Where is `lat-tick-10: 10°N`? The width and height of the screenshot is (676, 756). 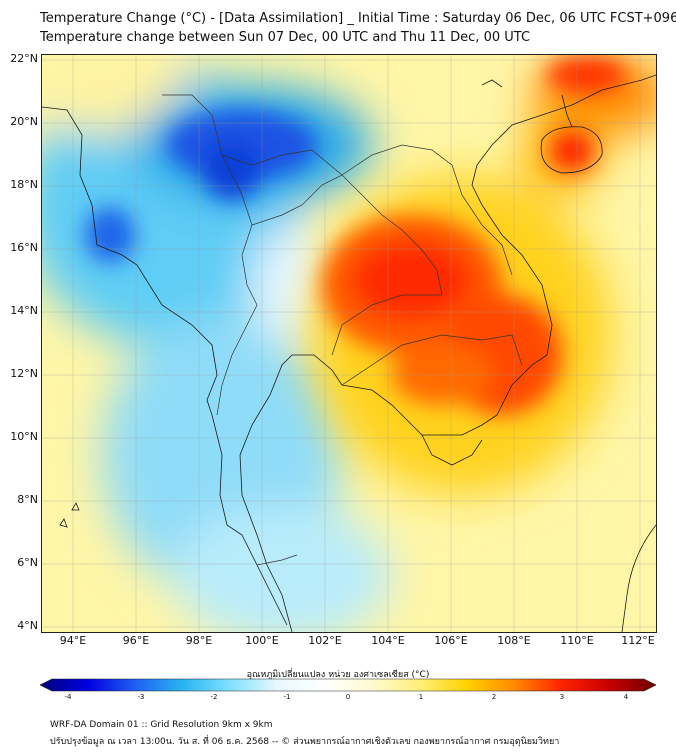 lat-tick-10: 10°N is located at coordinates (24, 436).